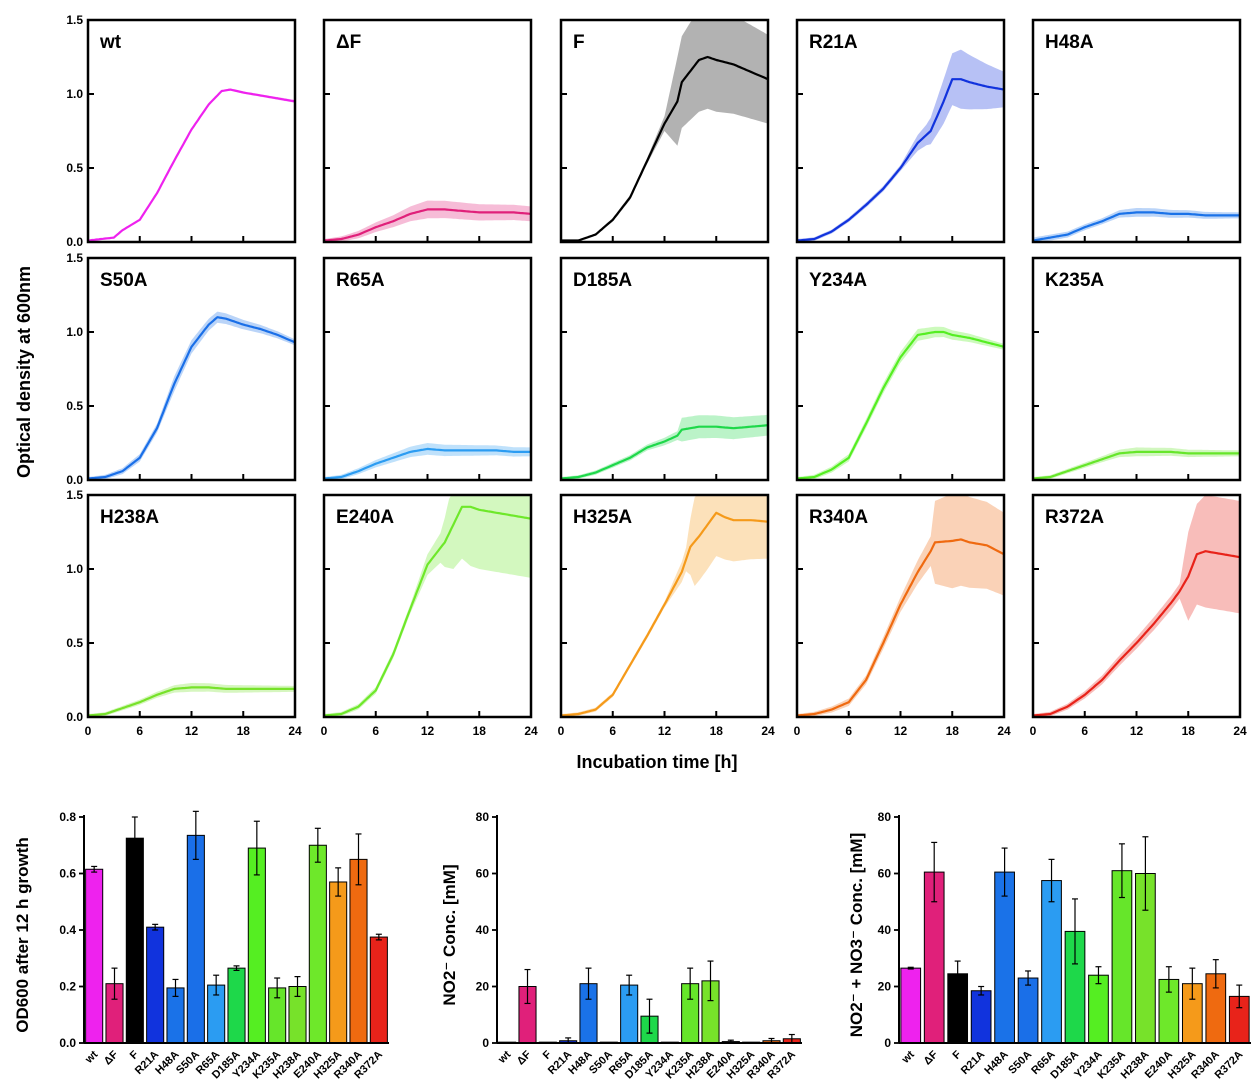 The image size is (1255, 1091). Describe the element at coordinates (449, 934) in the screenshot. I see `y-axis-title: NO2⁻ Conc. [mM]` at that location.